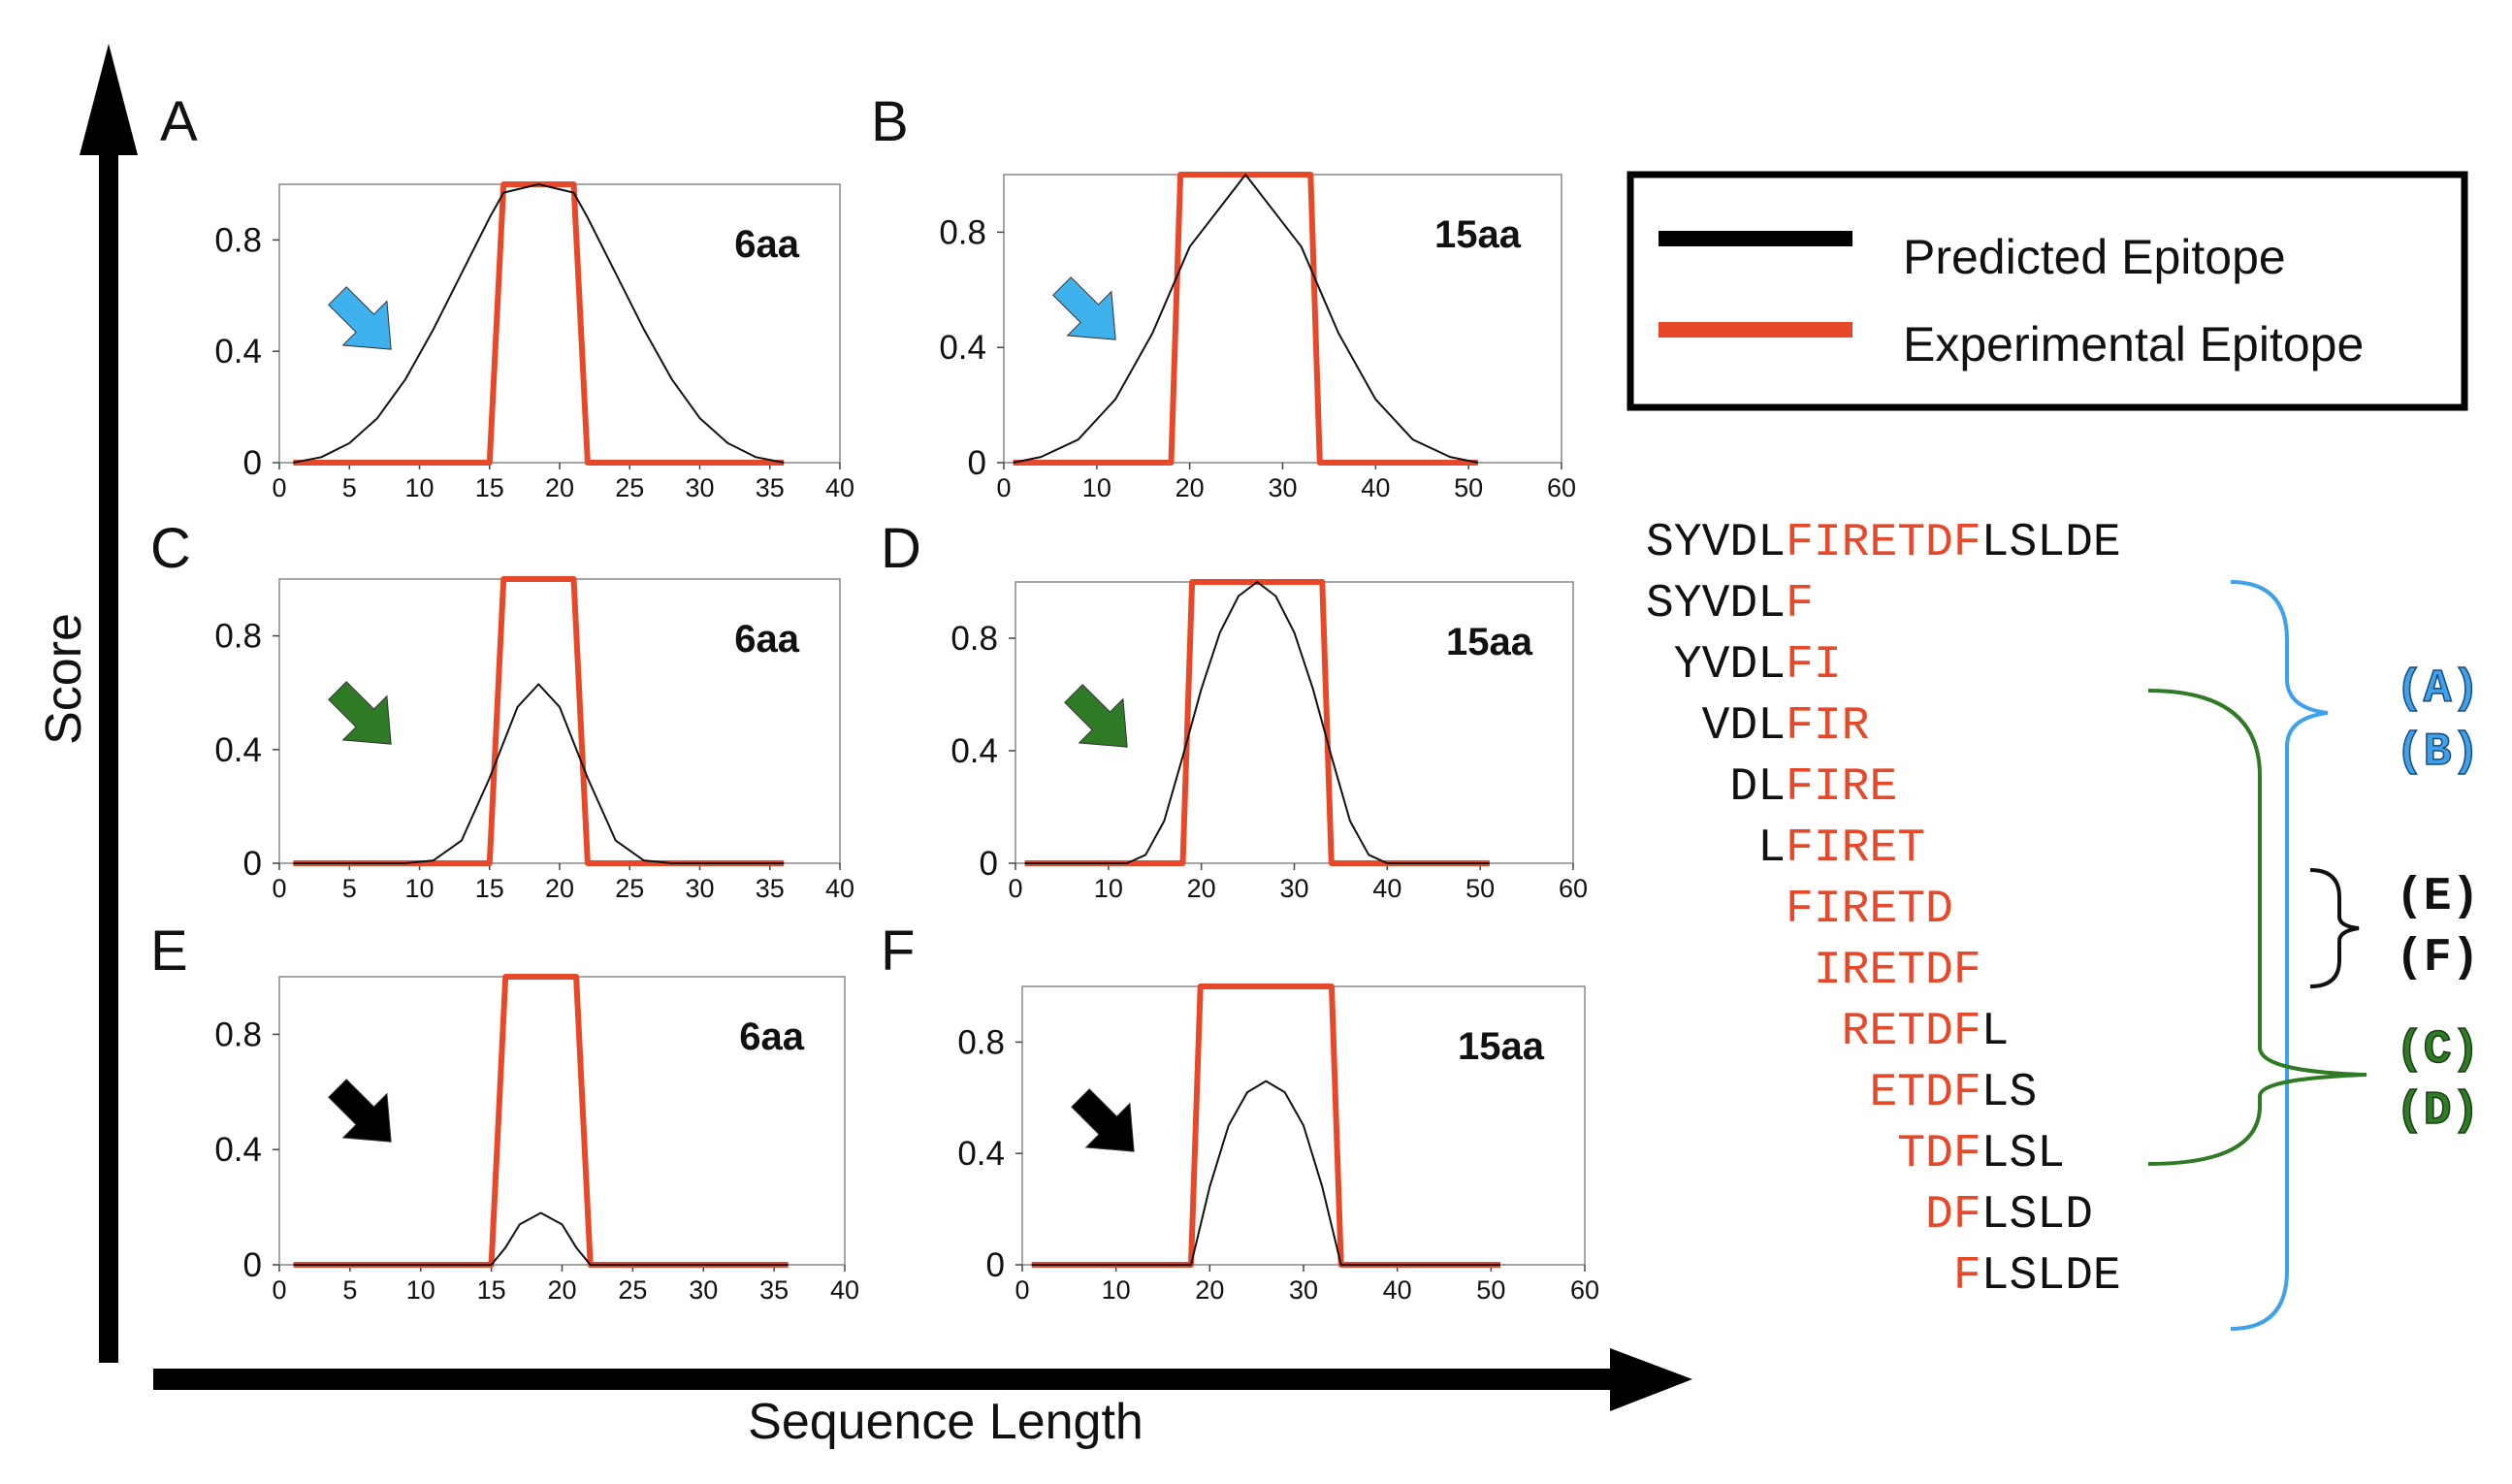 The width and height of the screenshot is (2512, 1484). What do you see at coordinates (2437, 958) in the screenshot?
I see `label-f: (F)` at bounding box center [2437, 958].